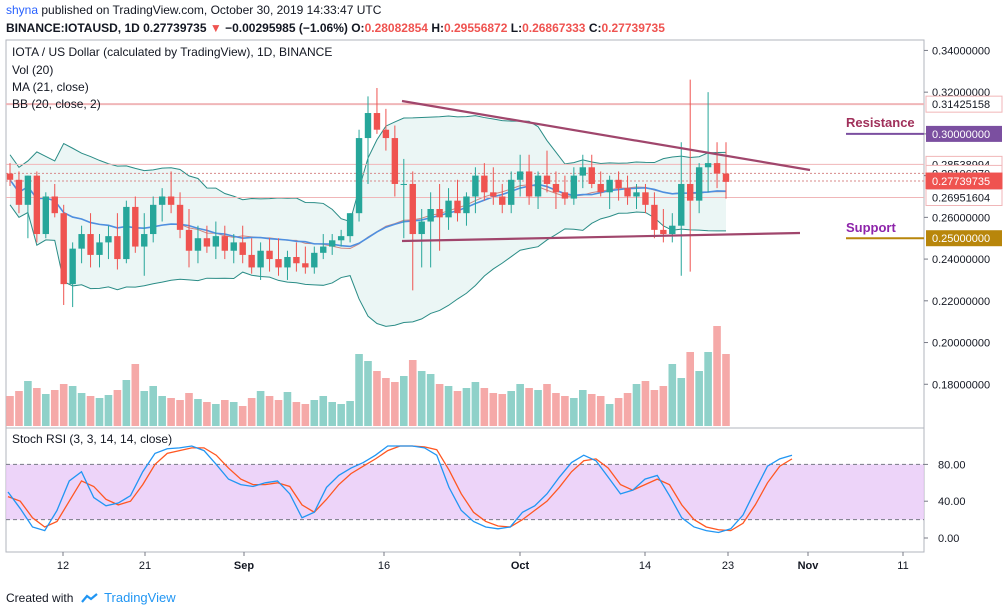 The width and height of the screenshot is (1006, 615). What do you see at coordinates (554, 28) in the screenshot?
I see `low-value: 0.26867333` at bounding box center [554, 28].